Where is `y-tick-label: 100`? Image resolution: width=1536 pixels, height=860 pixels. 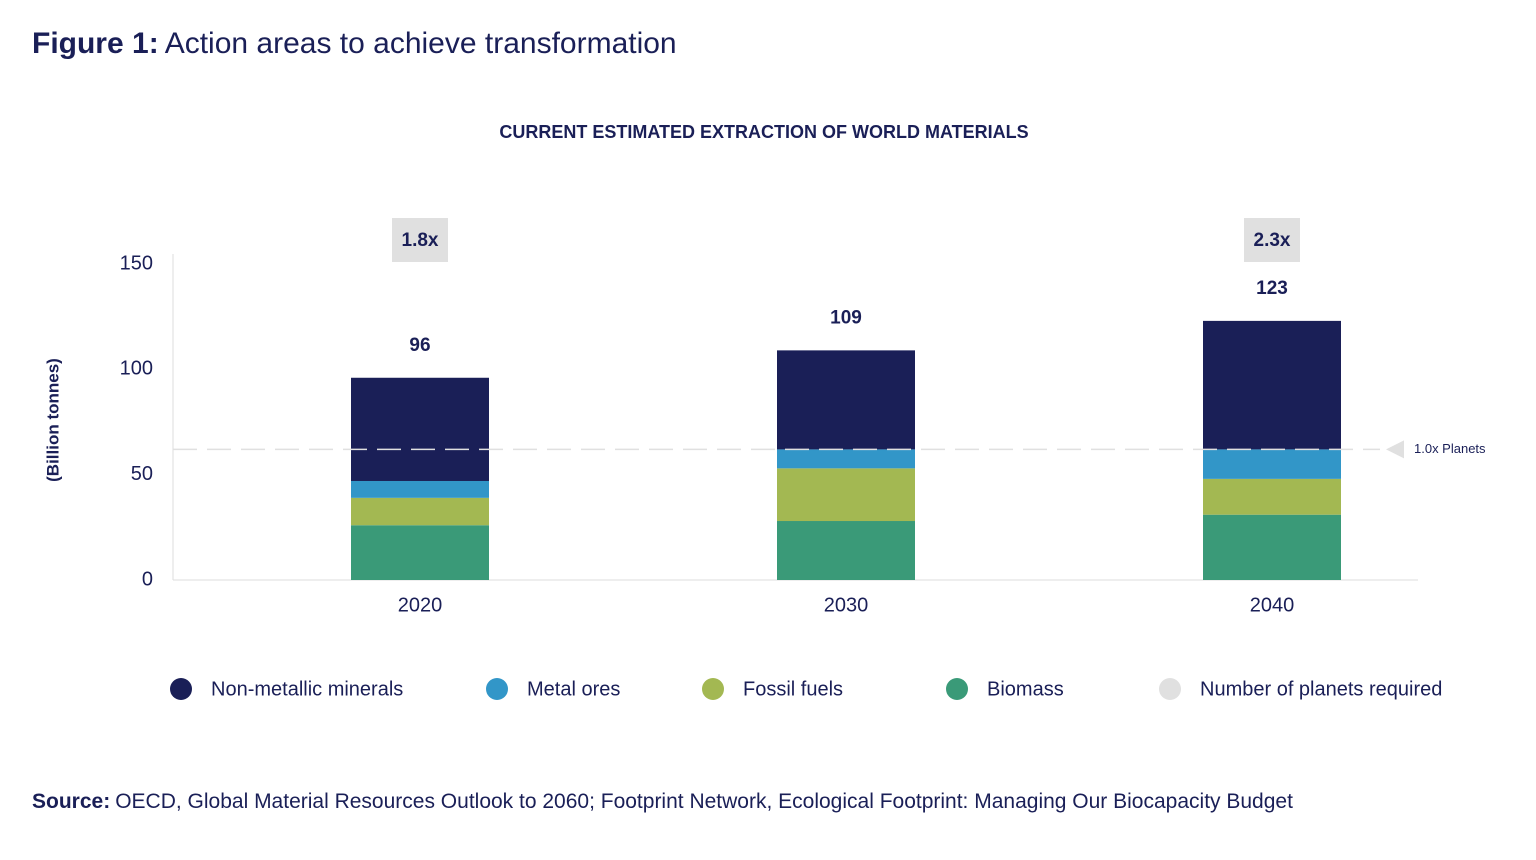
y-tick-label: 100 is located at coordinates (136, 369).